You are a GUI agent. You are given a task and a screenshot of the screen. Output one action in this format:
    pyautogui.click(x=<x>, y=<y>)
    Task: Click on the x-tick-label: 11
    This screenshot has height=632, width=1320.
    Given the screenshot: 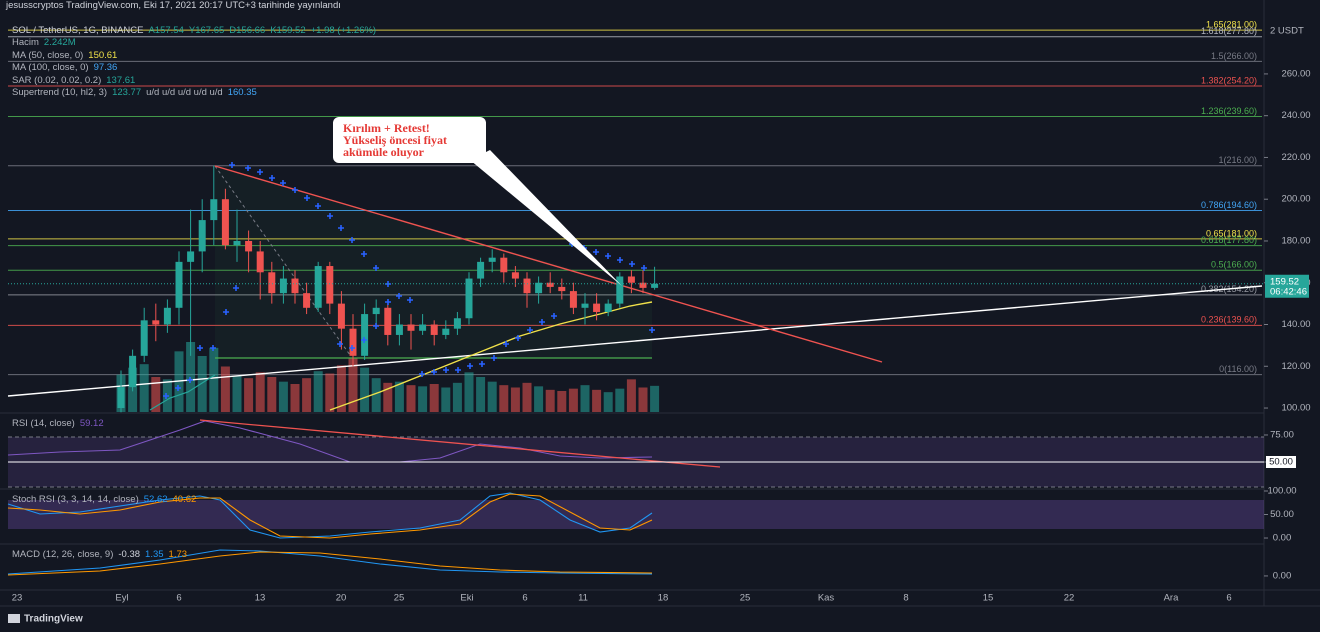 What is the action you would take?
    pyautogui.click(x=583, y=598)
    